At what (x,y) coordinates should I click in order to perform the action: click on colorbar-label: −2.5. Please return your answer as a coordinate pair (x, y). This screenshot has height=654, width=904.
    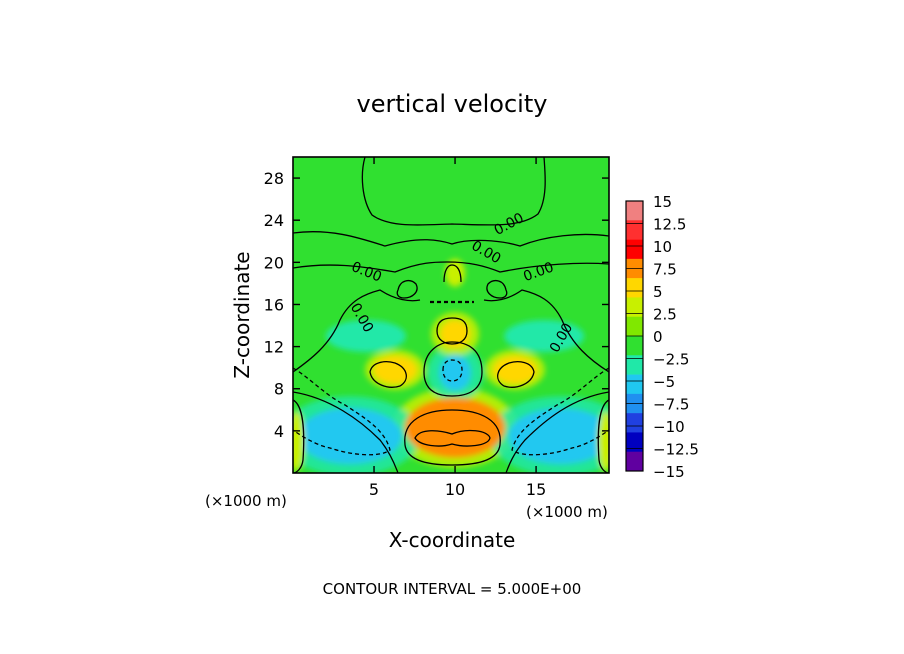
    Looking at the image, I should click on (671, 360).